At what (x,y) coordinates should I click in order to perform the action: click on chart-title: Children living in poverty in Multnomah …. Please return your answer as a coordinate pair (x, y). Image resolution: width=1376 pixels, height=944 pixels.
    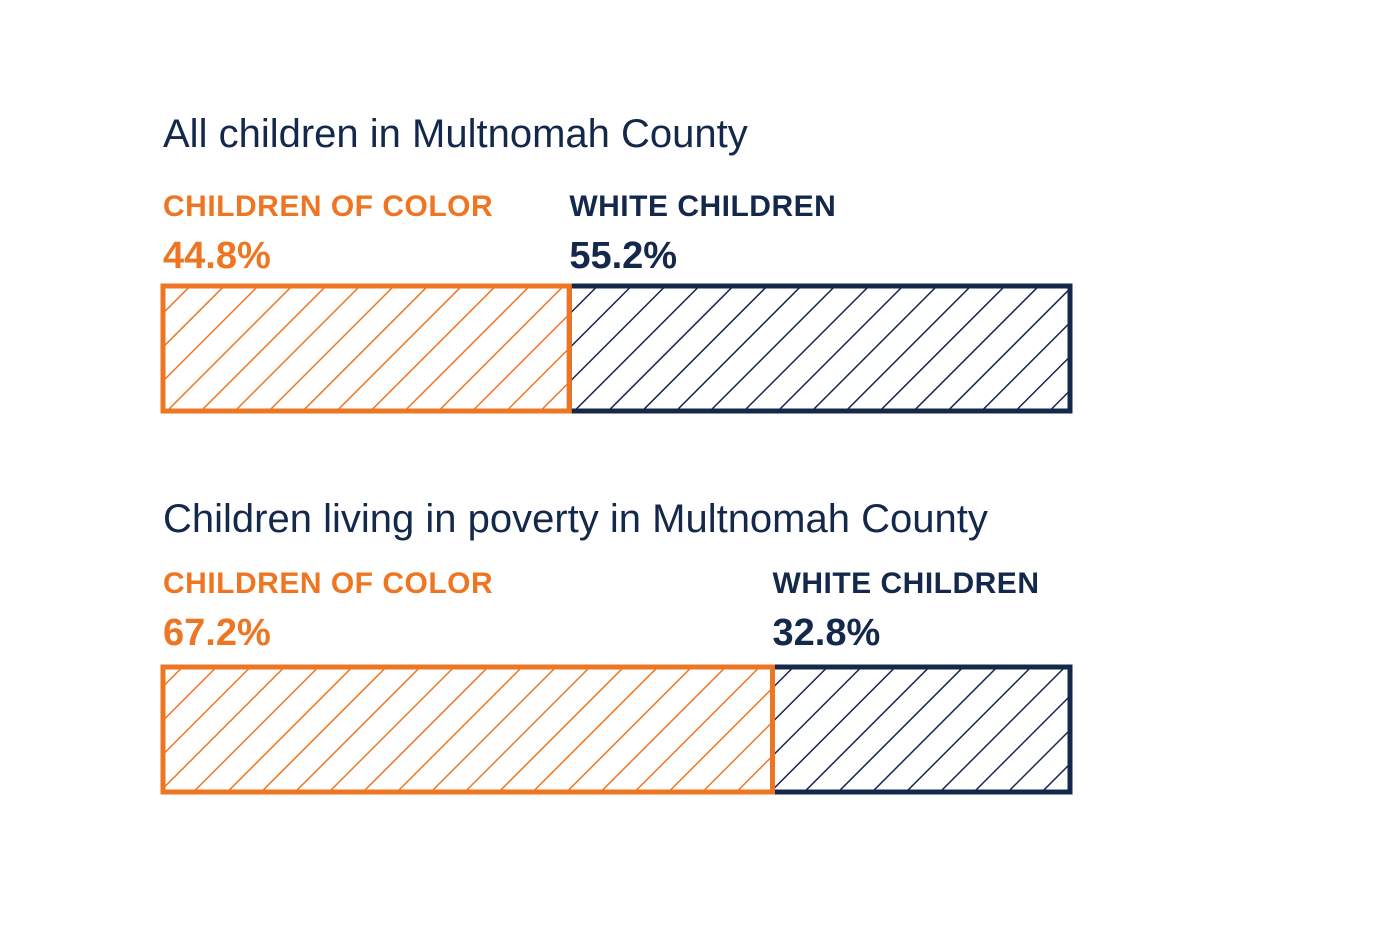
    Looking at the image, I should click on (575, 519).